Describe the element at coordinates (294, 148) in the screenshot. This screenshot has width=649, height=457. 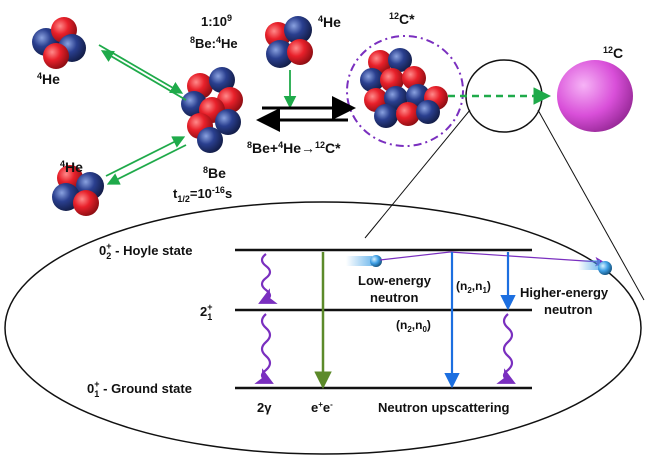
I see `reaction-equation: 8Be+4He→12C*` at that location.